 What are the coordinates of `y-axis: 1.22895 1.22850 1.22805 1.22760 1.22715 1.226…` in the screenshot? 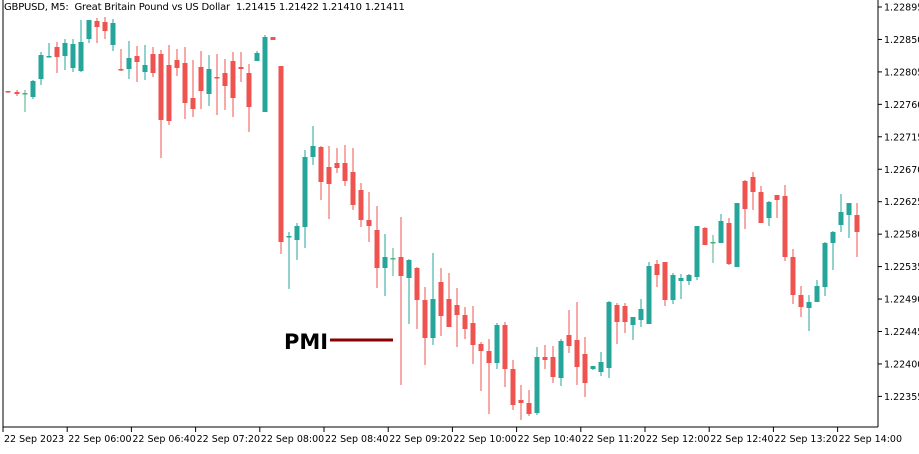 It's located at (898, 203).